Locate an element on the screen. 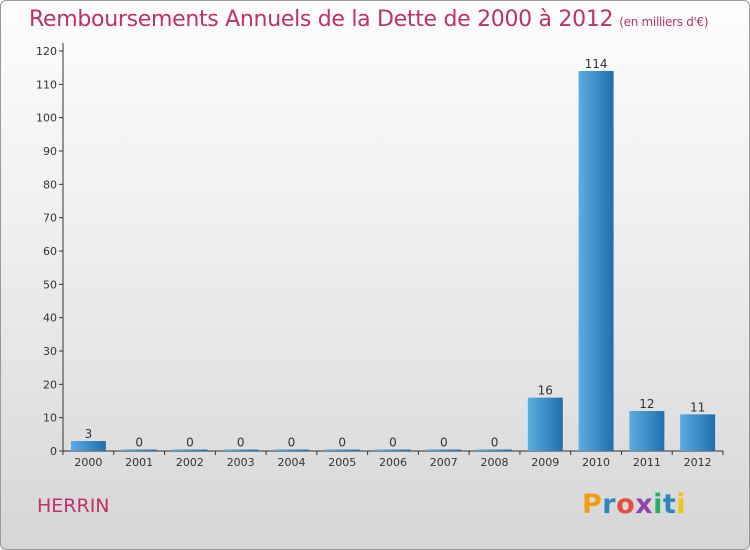  bar-2001 is located at coordinates (139, 450).